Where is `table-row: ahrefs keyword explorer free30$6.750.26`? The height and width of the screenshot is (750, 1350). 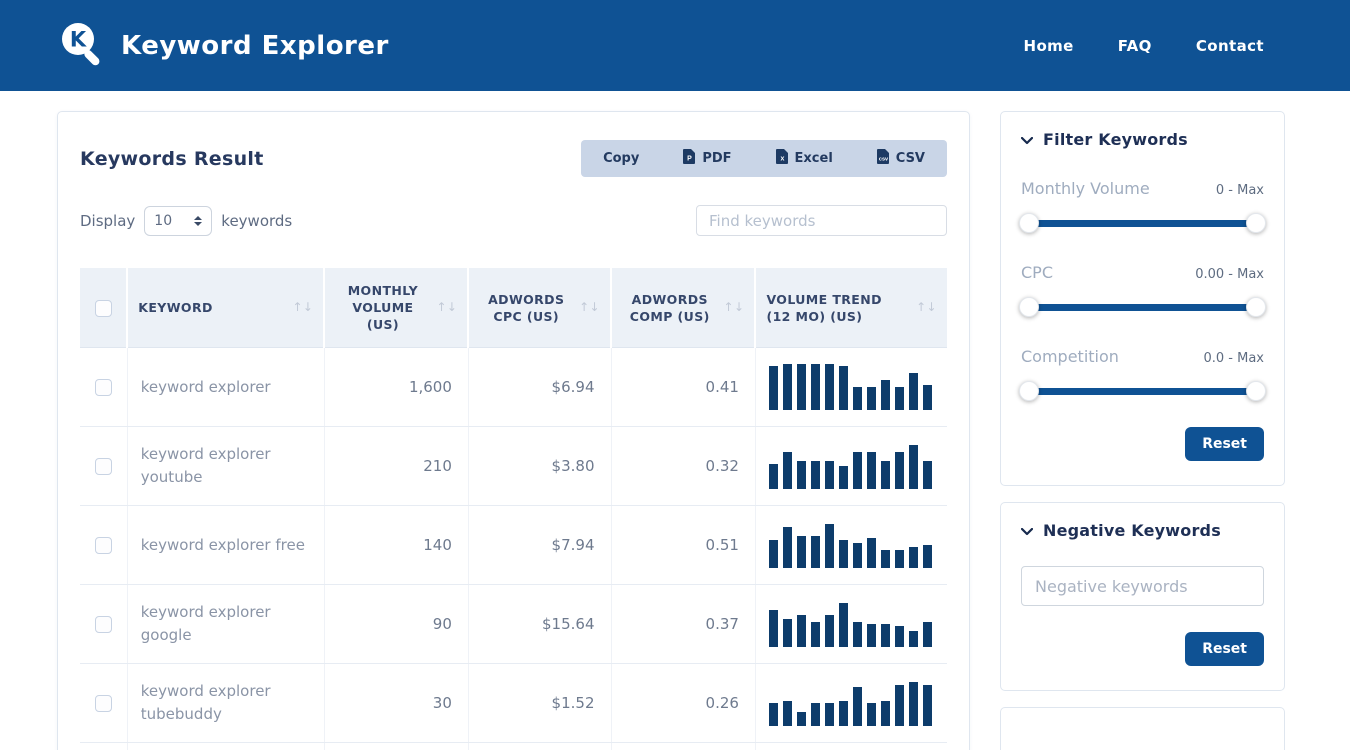 table-row: ahrefs keyword explorer free30$6.750.26 is located at coordinates (513, 746).